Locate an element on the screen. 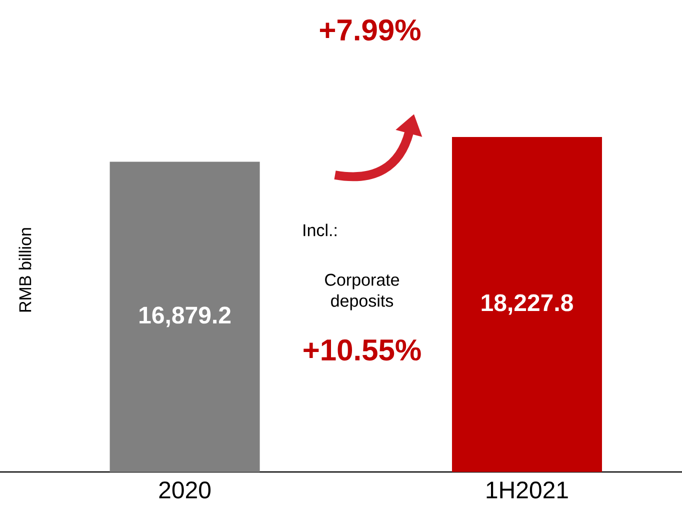  annotation: Corporate deposits is located at coordinates (362, 292).